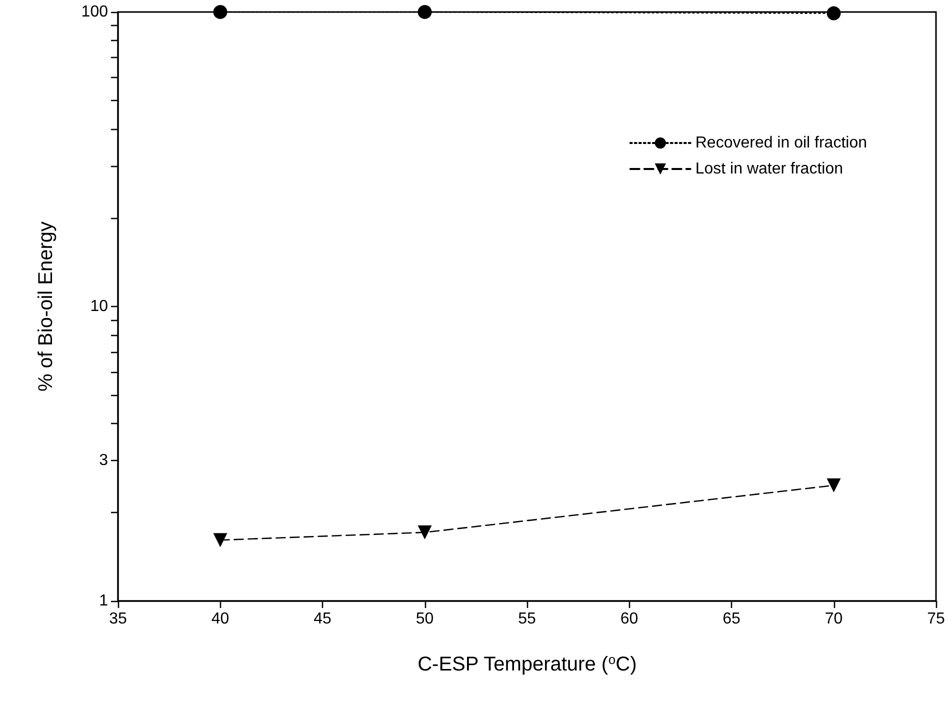  Describe the element at coordinates (629, 619) in the screenshot. I see `x-tick-label: 60` at that location.